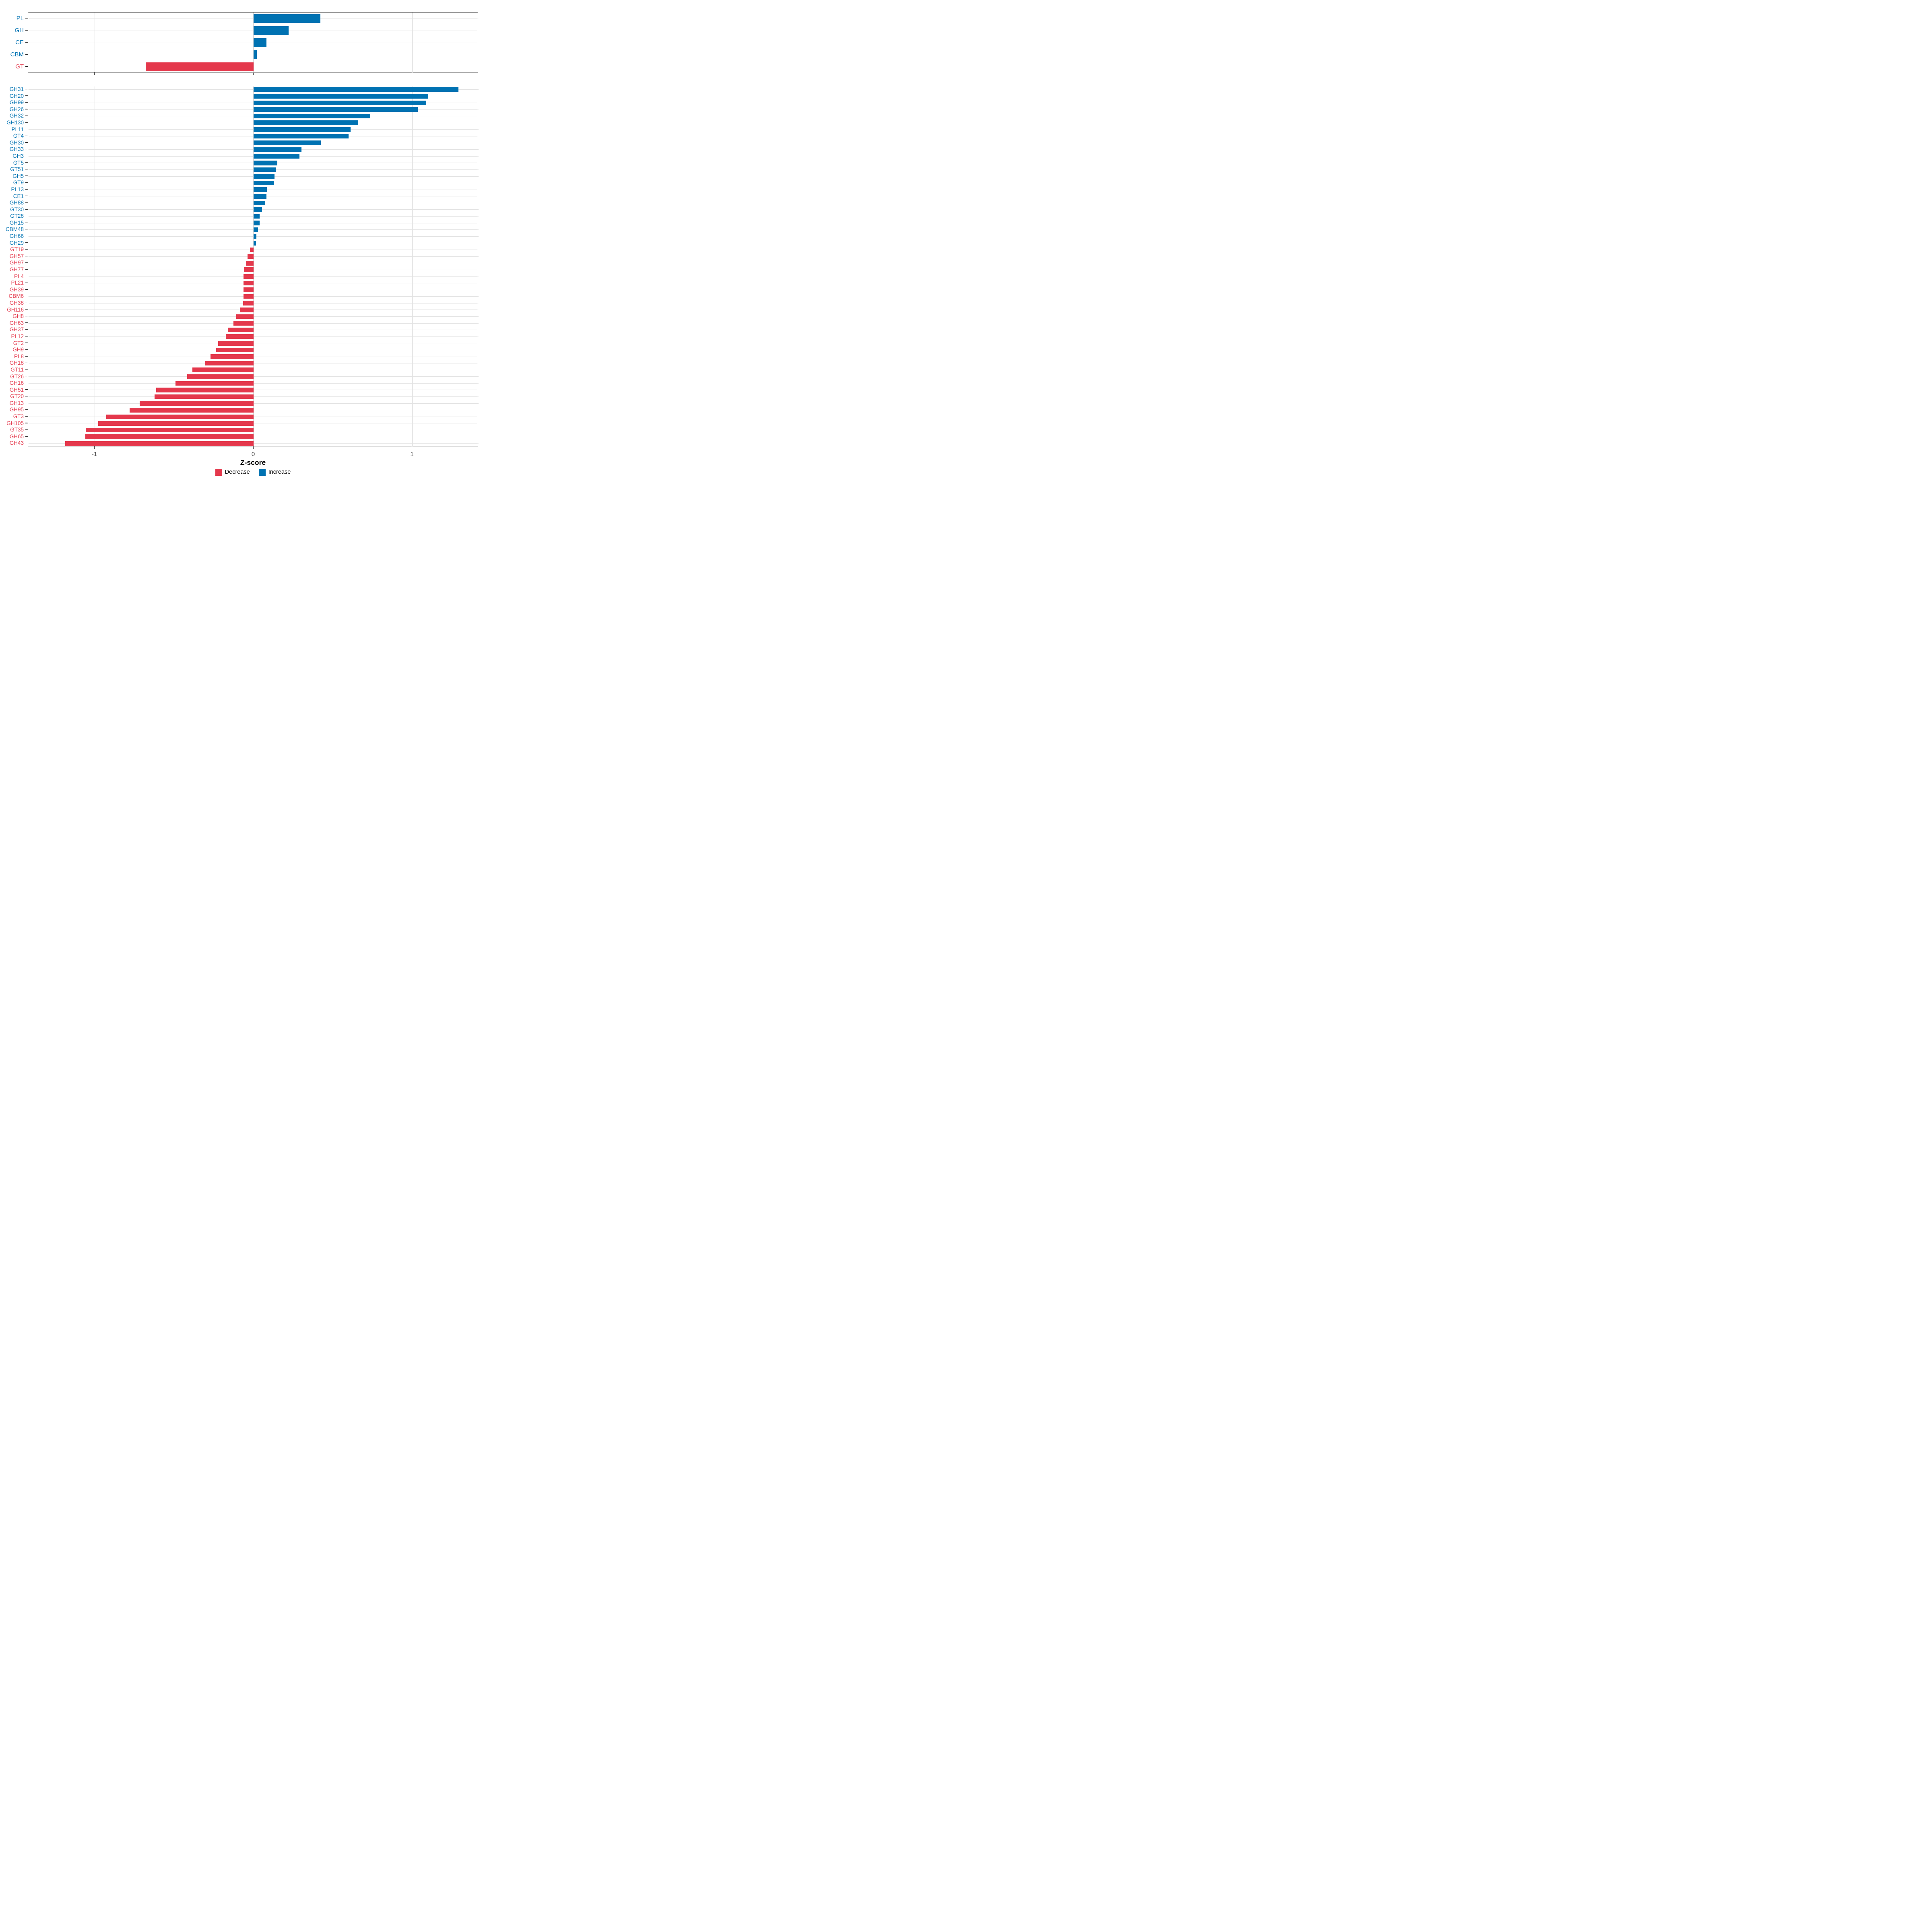  I want to click on y-axis-label-PL13: PL13, so click(17, 189).